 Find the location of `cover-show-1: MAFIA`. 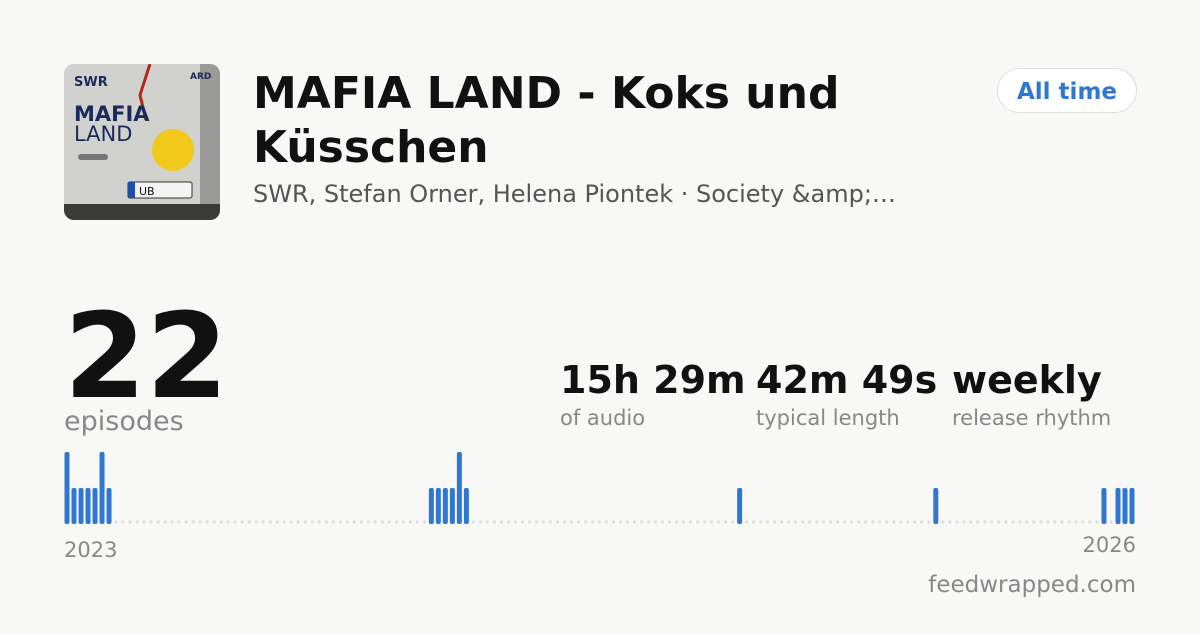

cover-show-1: MAFIA is located at coordinates (112, 114).